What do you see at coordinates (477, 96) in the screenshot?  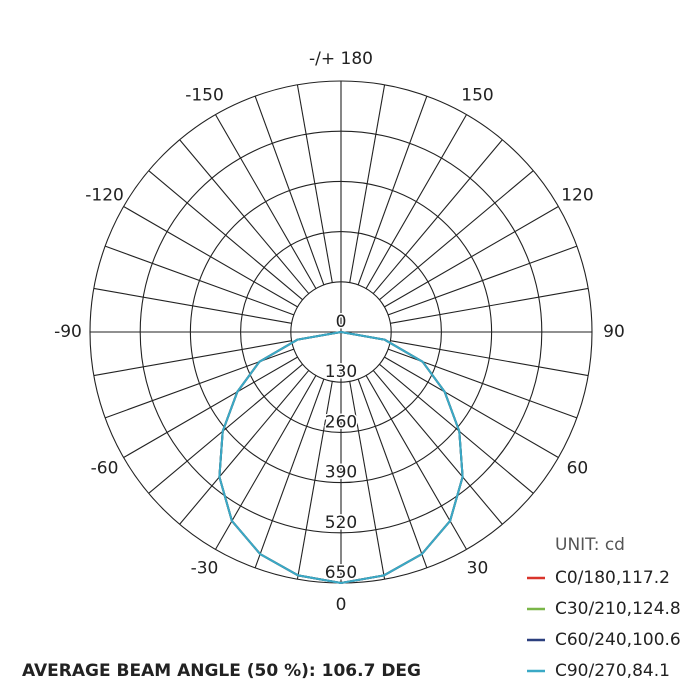 I see `theta-tick-label: 150` at bounding box center [477, 96].